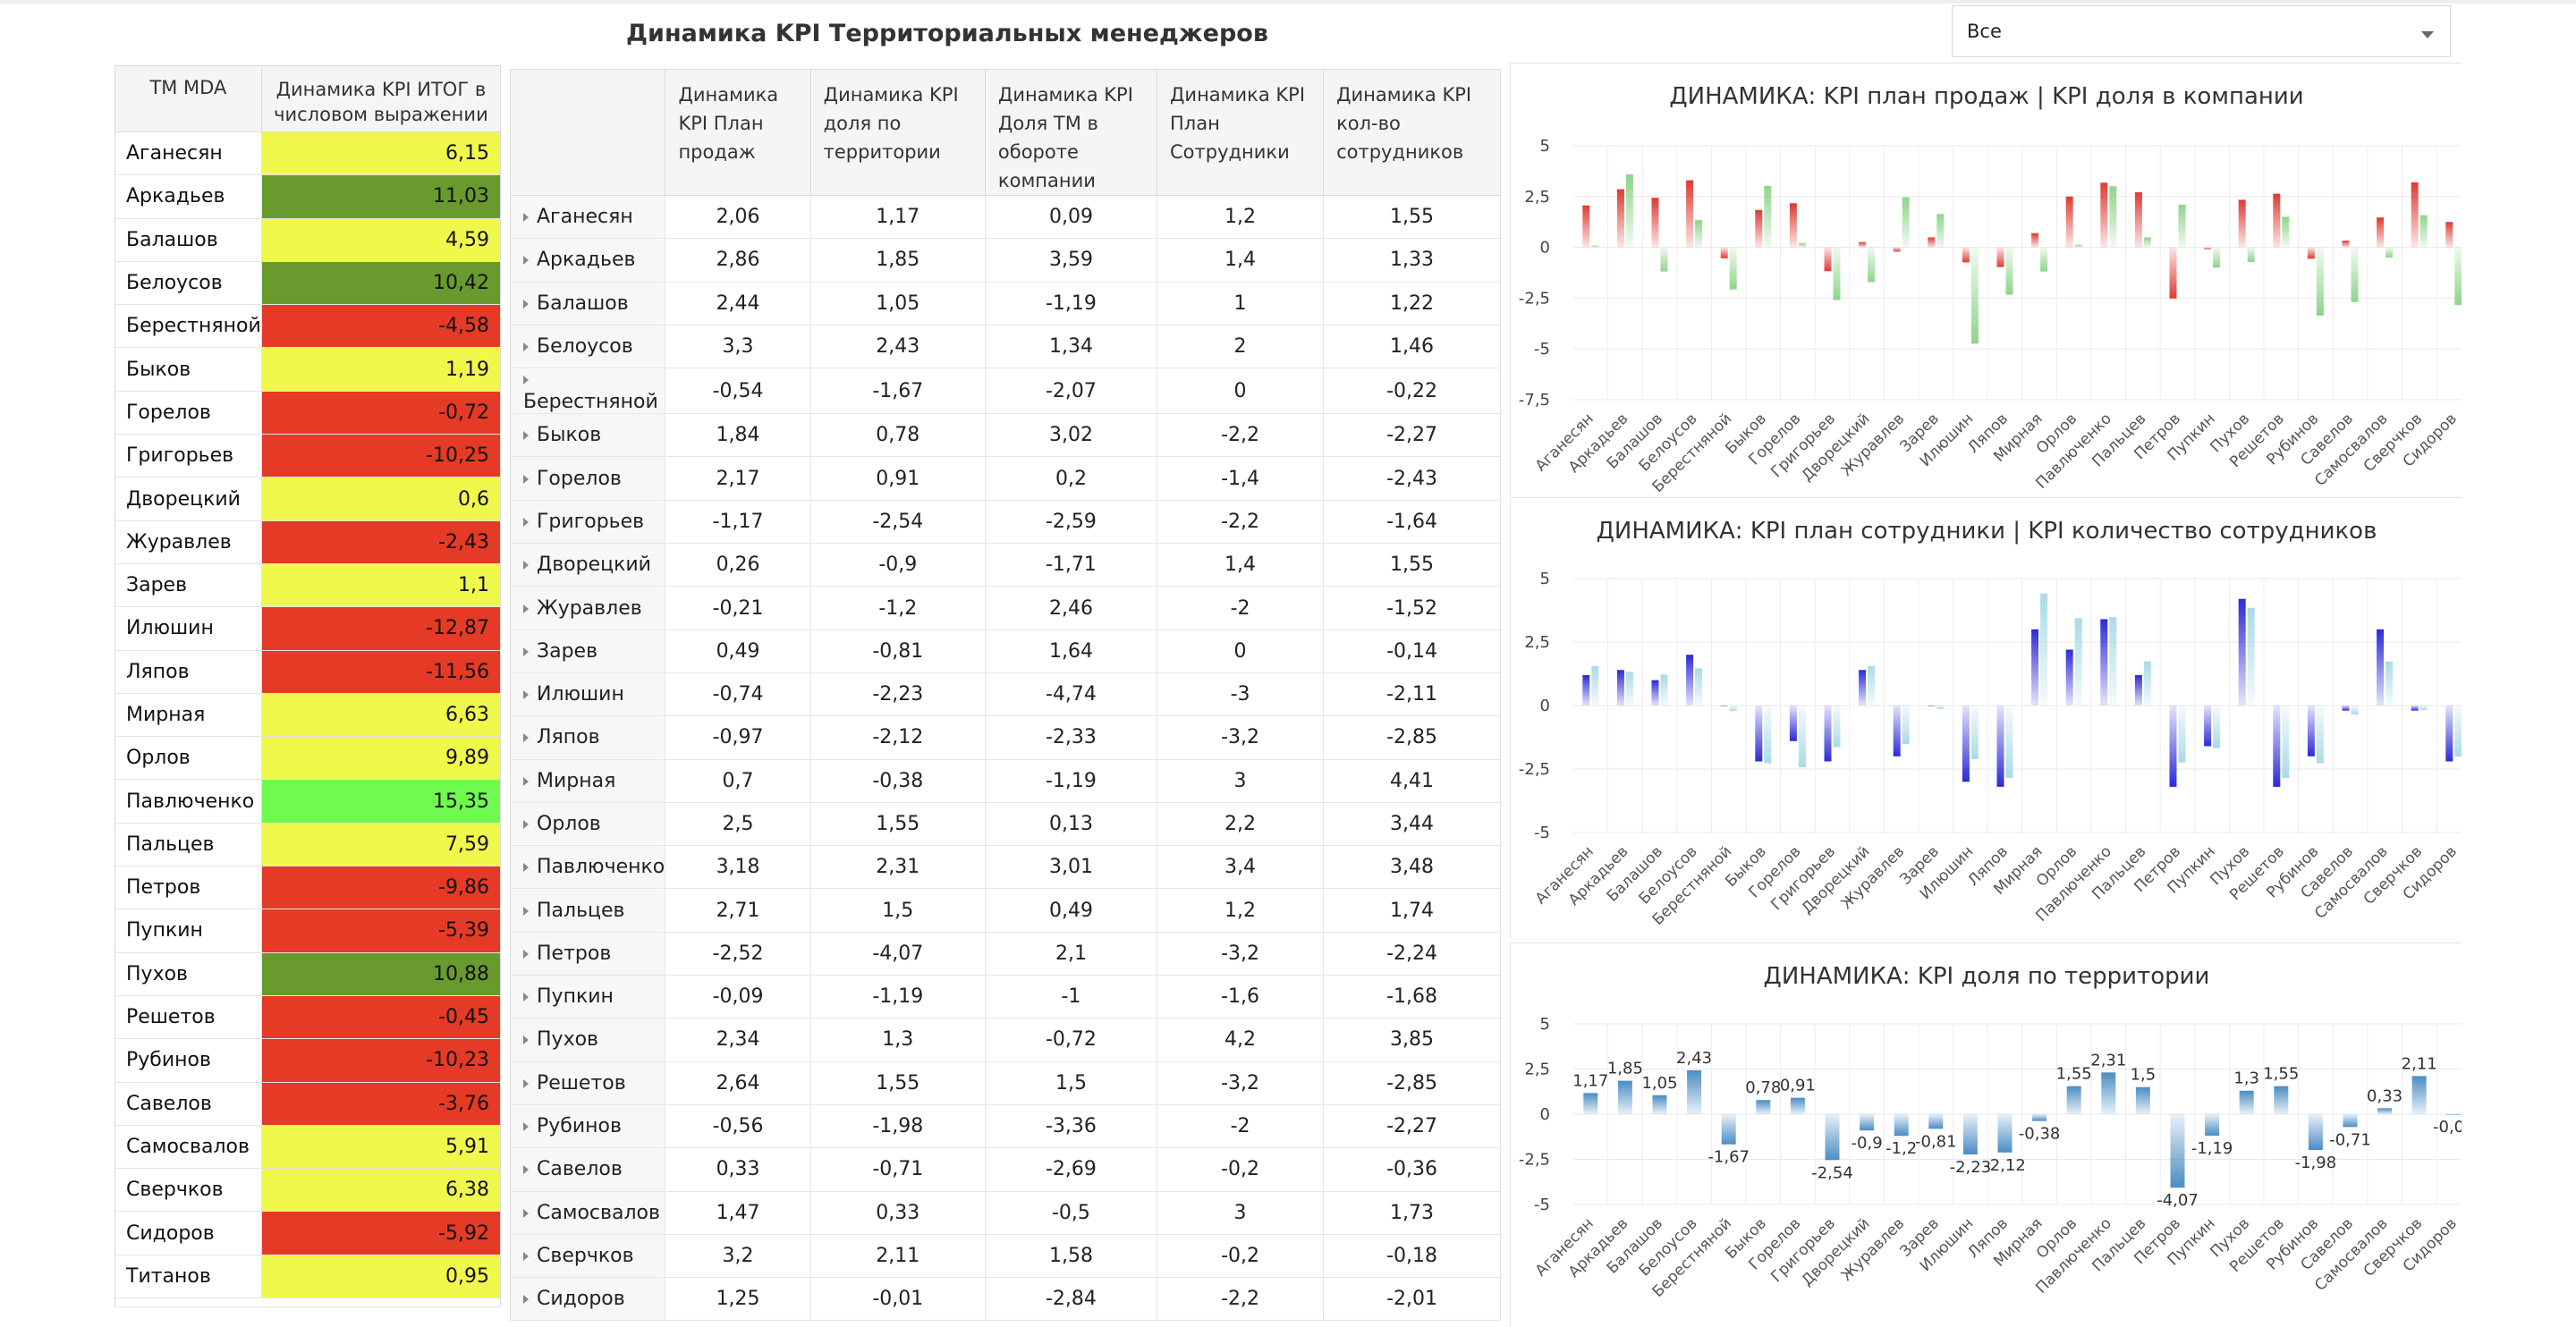 The image size is (2576, 1327). Describe the element at coordinates (307, 240) in the screenshot. I see `table-row: Балашов 4,59` at that location.